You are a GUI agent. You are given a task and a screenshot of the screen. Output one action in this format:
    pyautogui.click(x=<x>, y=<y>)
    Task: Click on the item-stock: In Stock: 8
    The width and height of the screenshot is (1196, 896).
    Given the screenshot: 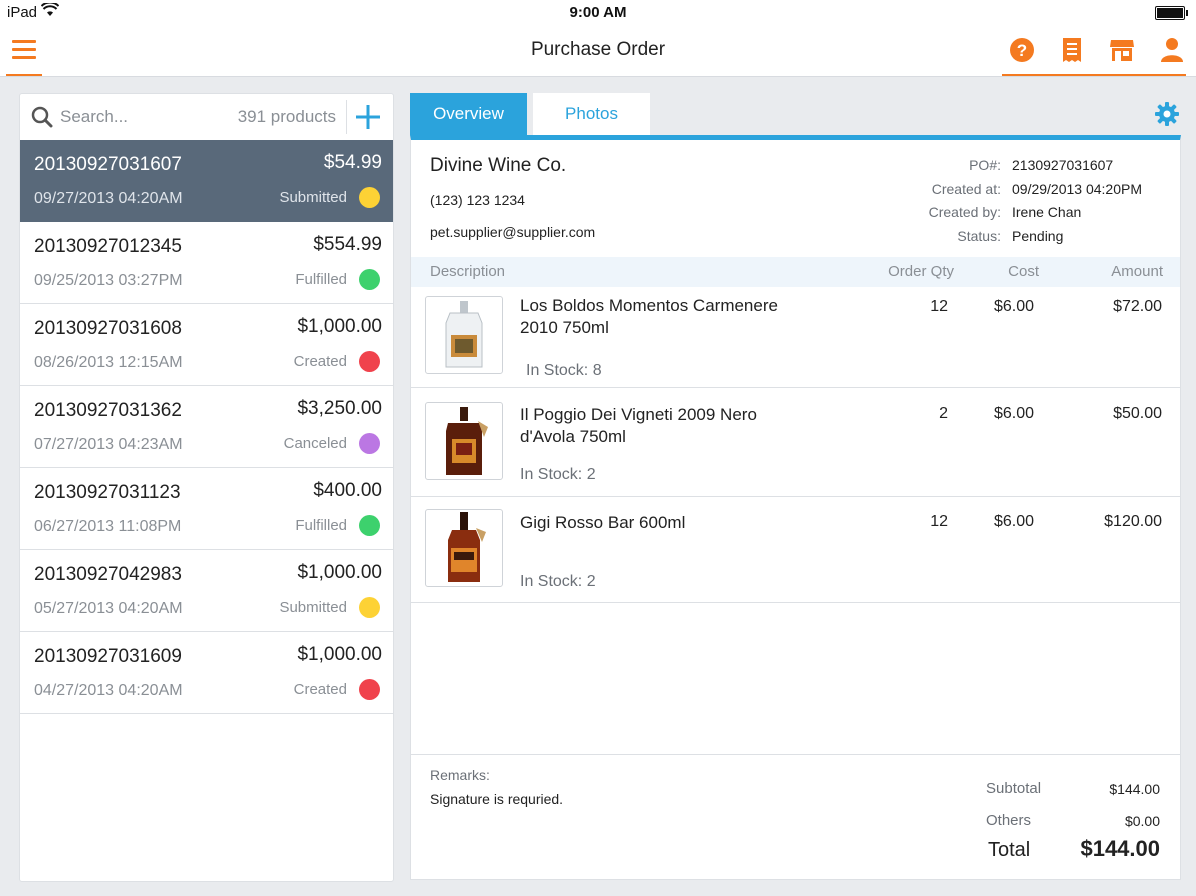 What is the action you would take?
    pyautogui.click(x=564, y=370)
    